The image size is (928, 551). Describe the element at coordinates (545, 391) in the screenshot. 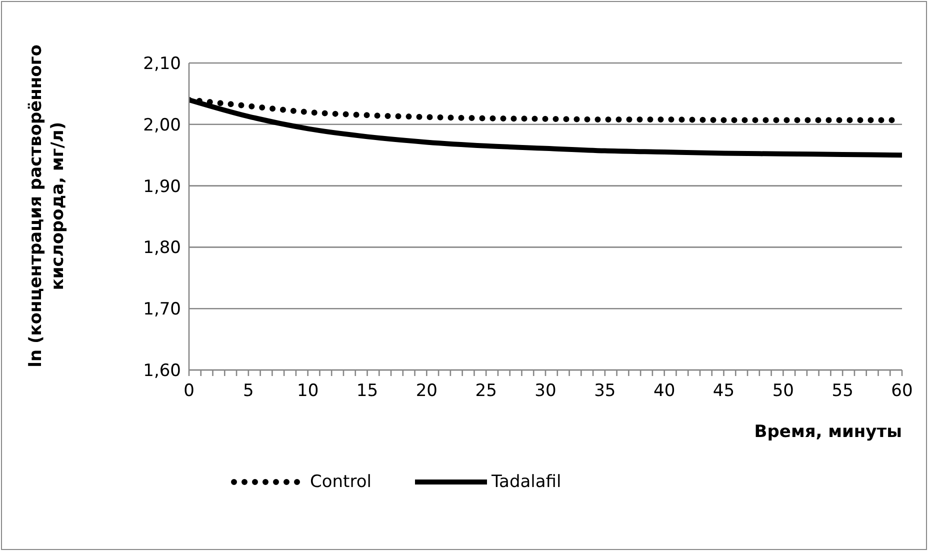

I see `x-tick-label: 30` at that location.